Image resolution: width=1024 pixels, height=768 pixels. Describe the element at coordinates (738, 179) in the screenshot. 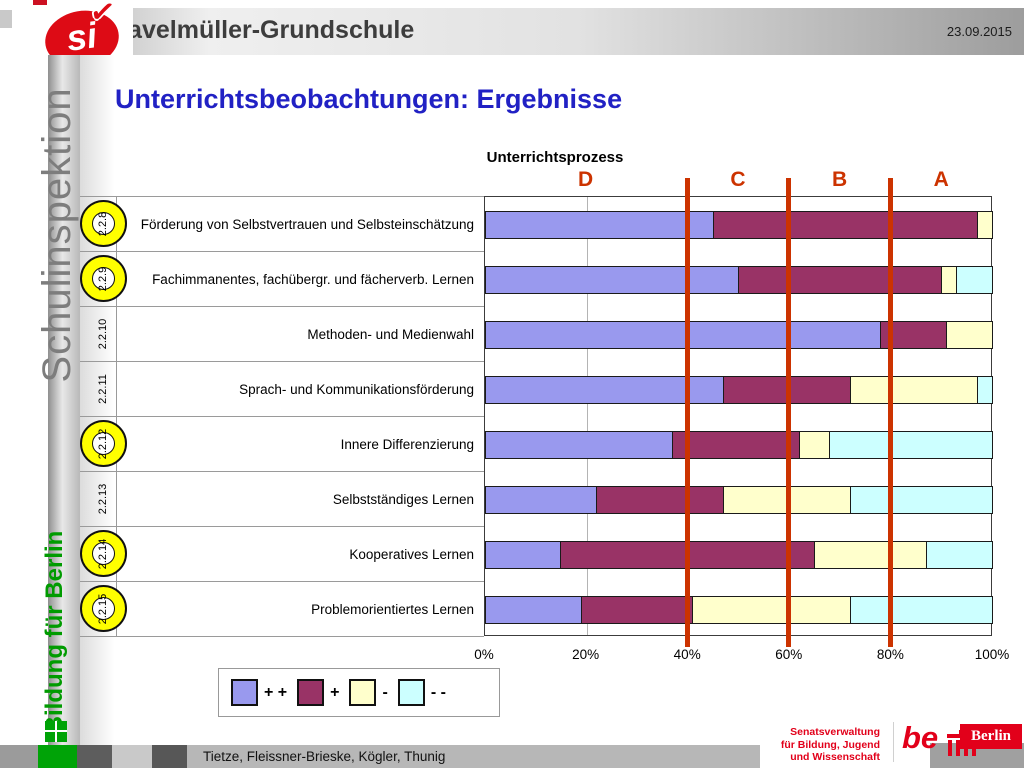

I see `grade-letter-C: C` at that location.